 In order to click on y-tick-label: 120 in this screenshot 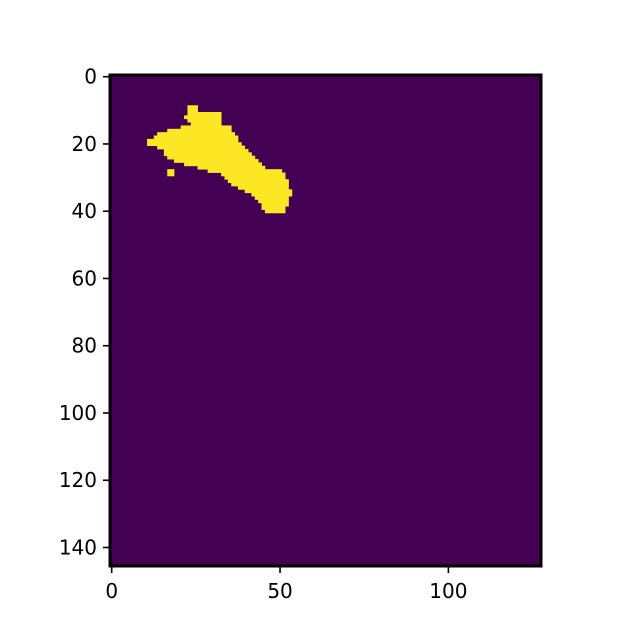, I will do `click(78, 480)`.